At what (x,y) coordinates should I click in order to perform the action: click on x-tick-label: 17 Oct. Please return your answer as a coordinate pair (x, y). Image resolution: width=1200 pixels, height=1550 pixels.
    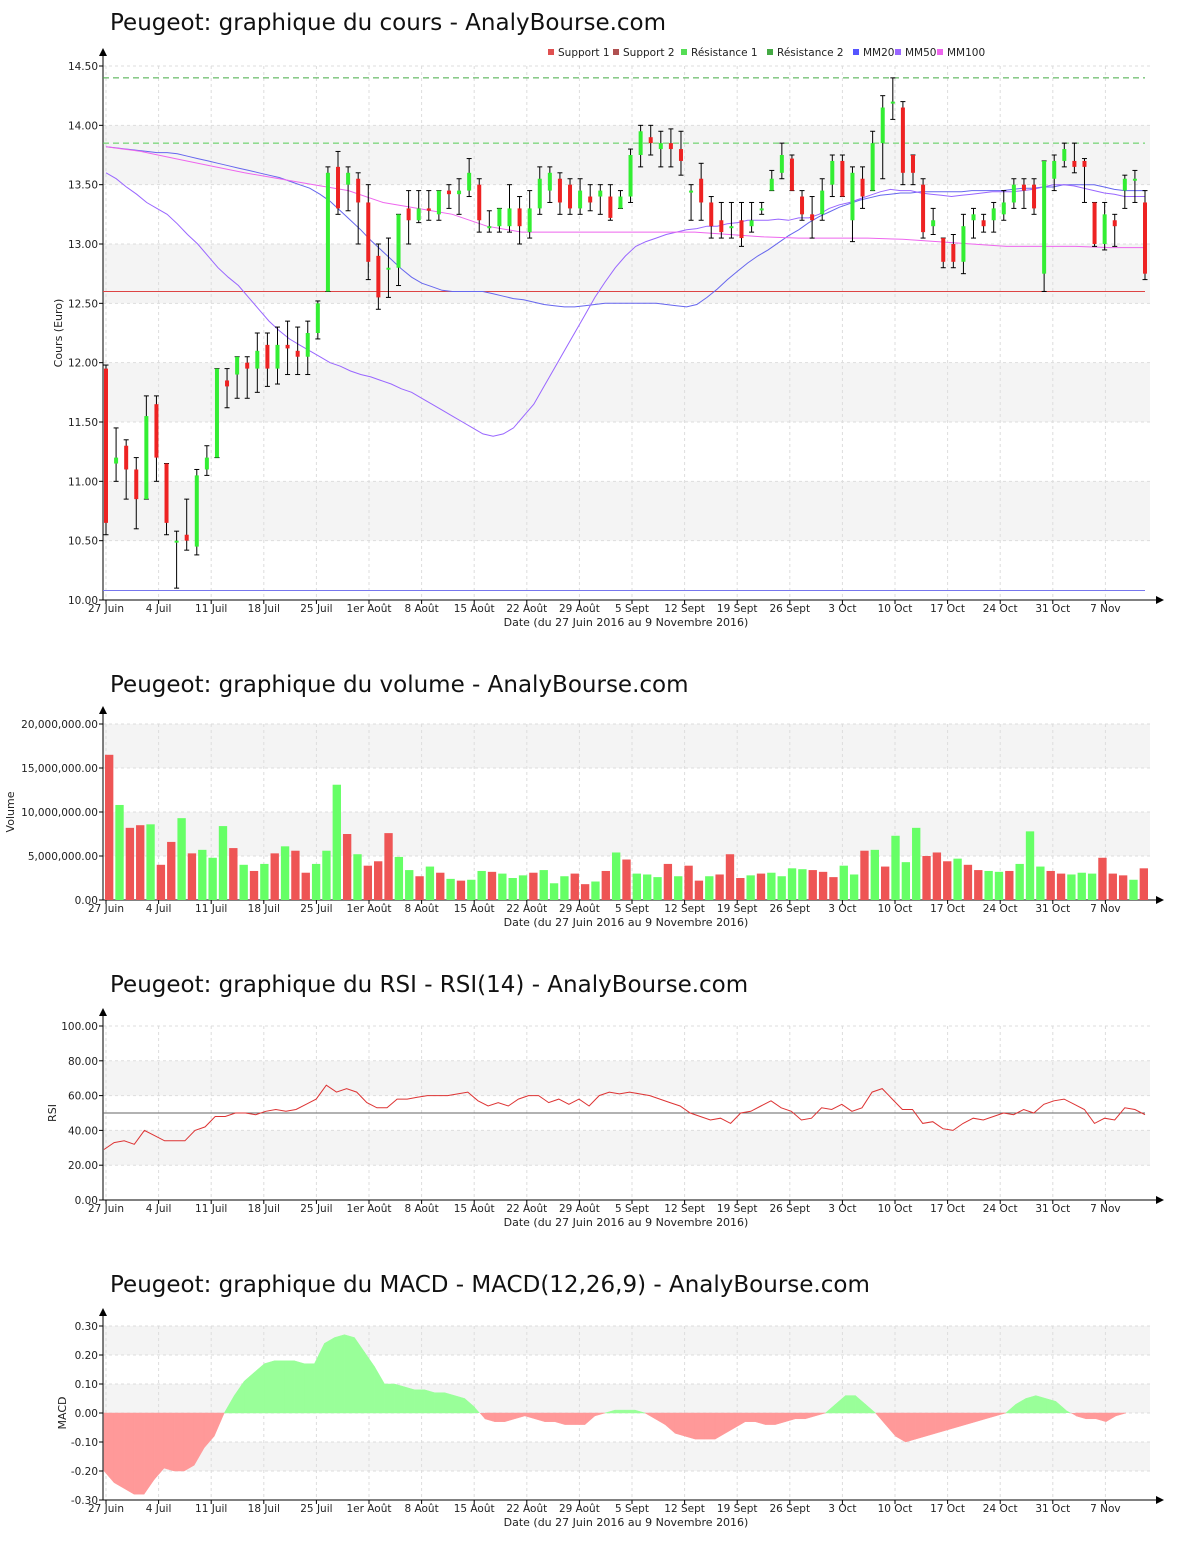
    Looking at the image, I should click on (947, 1209).